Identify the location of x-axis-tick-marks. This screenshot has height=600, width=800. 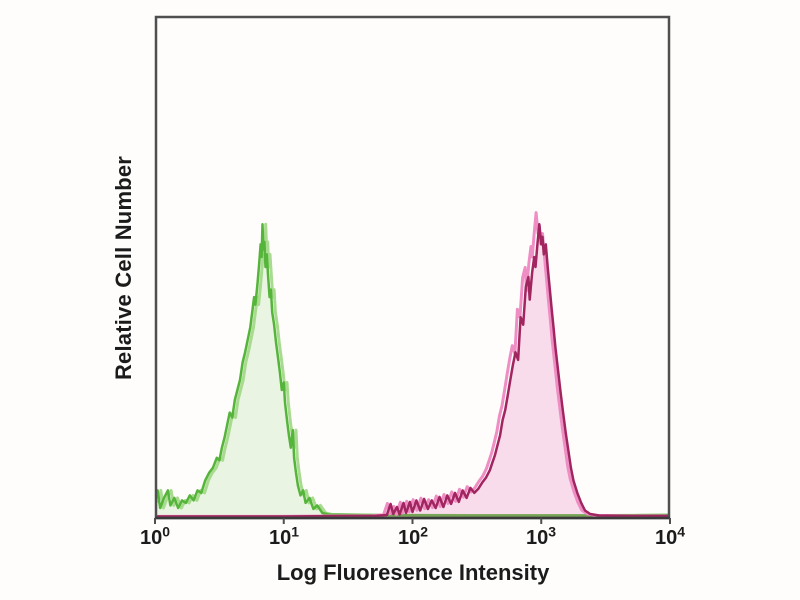
(412, 521).